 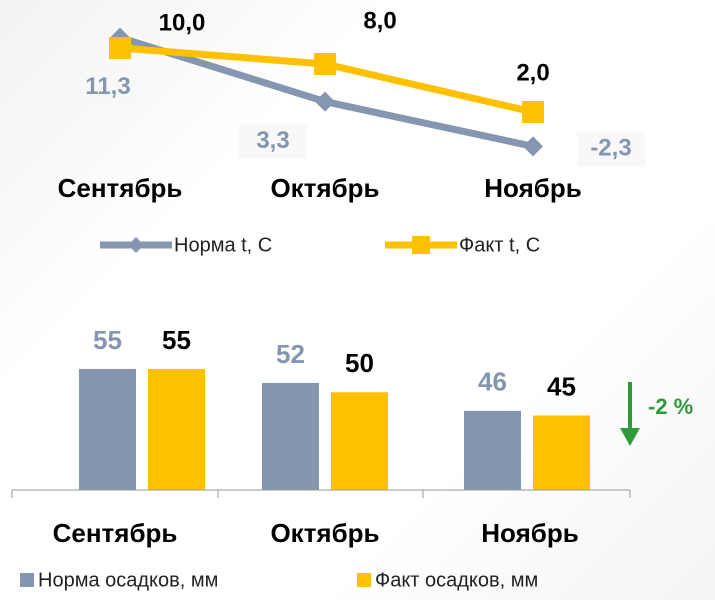 I want to click on data-label: 2,0, so click(x=532, y=72).